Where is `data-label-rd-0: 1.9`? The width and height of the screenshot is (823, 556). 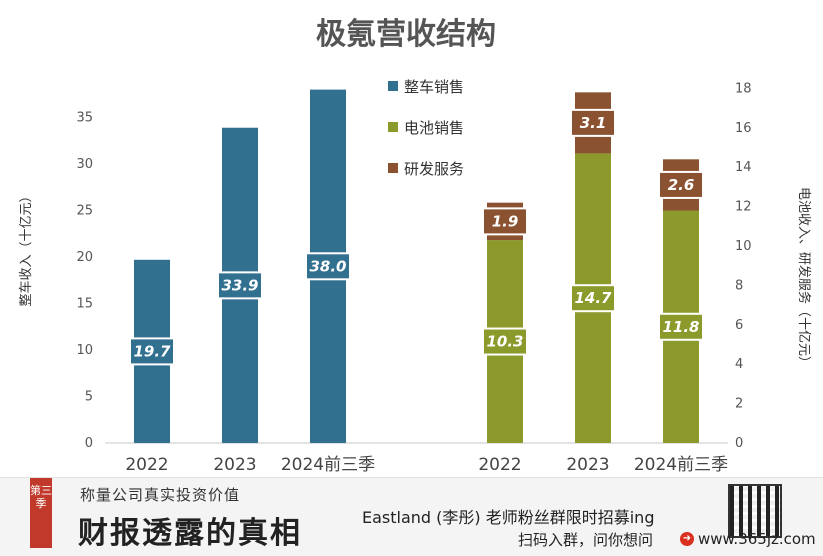 data-label-rd-0: 1.9 is located at coordinates (505, 221).